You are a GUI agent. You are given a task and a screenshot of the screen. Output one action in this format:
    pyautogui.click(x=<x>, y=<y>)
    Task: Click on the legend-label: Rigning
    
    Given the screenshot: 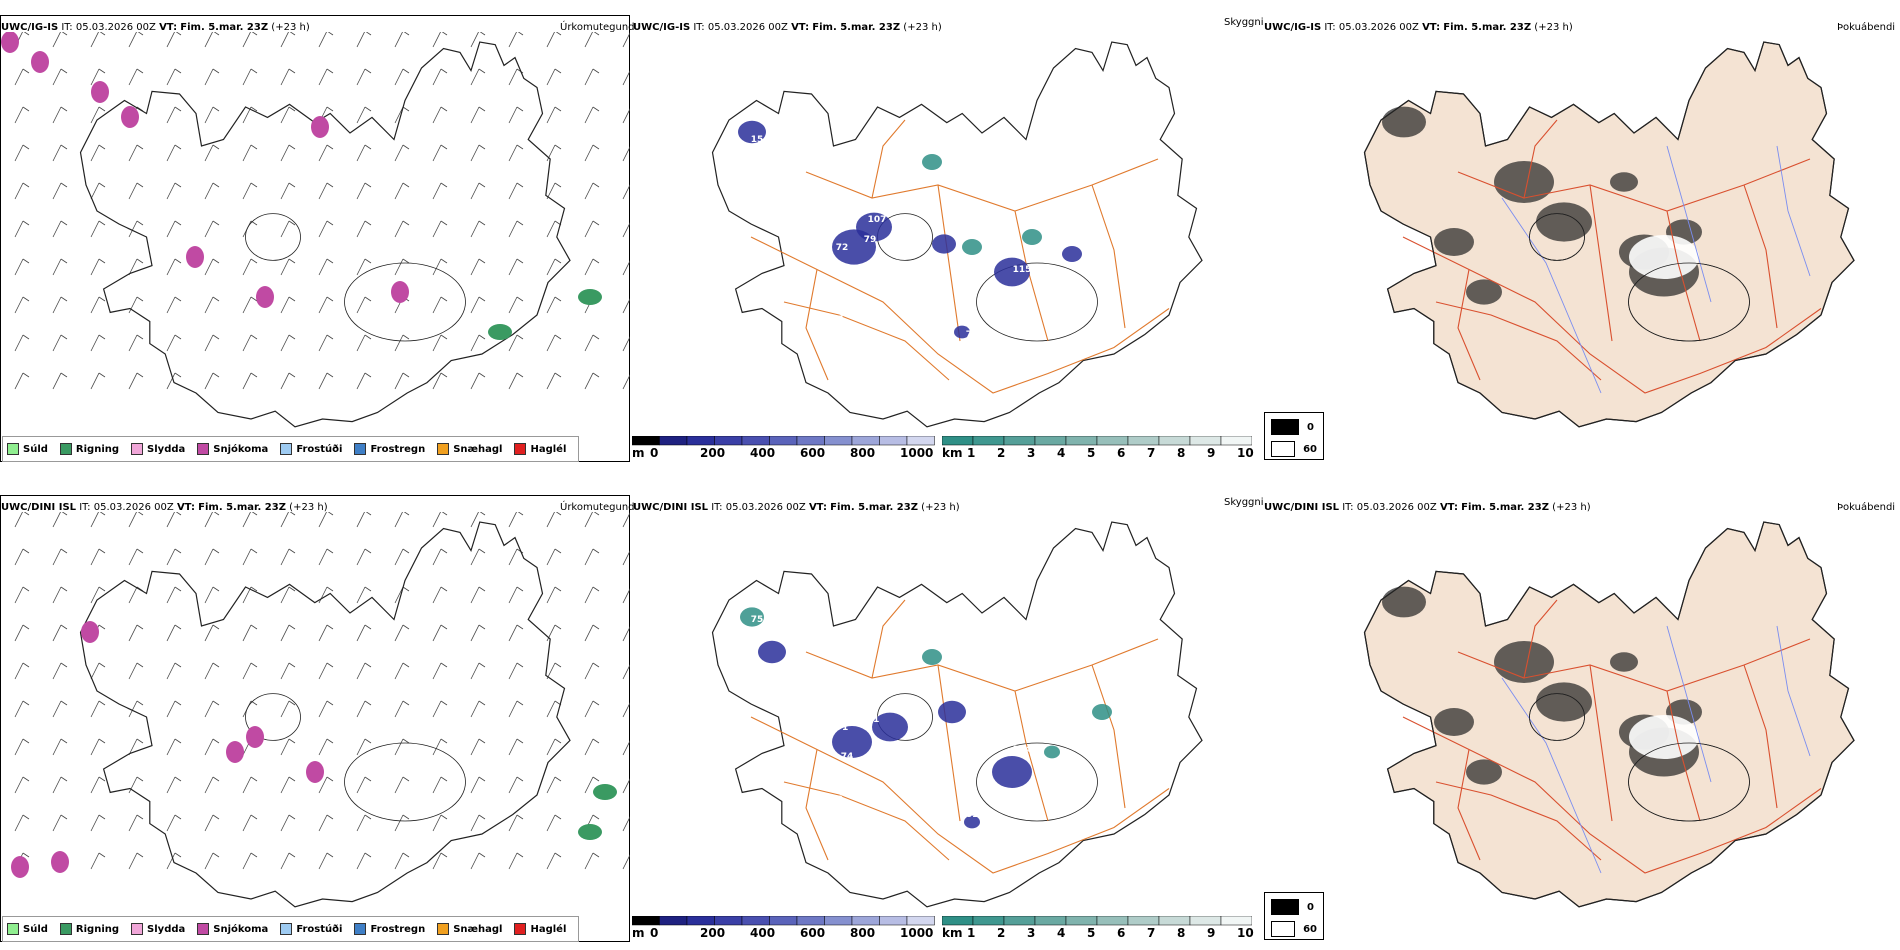 What is the action you would take?
    pyautogui.click(x=97, y=929)
    